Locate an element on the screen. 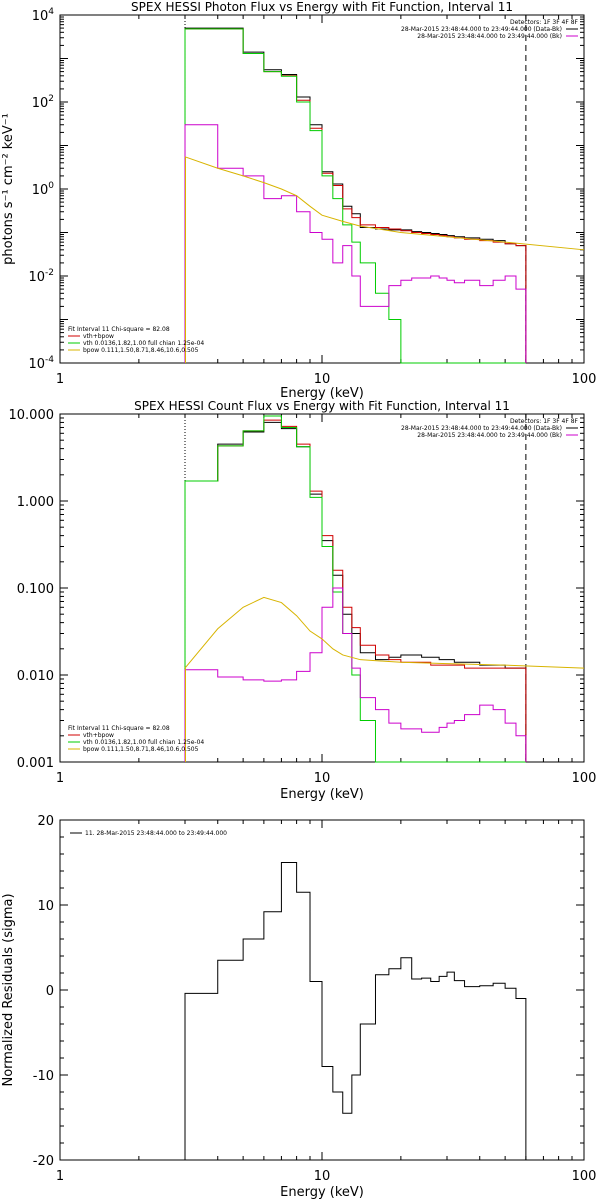  y-tick-label: 0.100 is located at coordinates (35, 589).